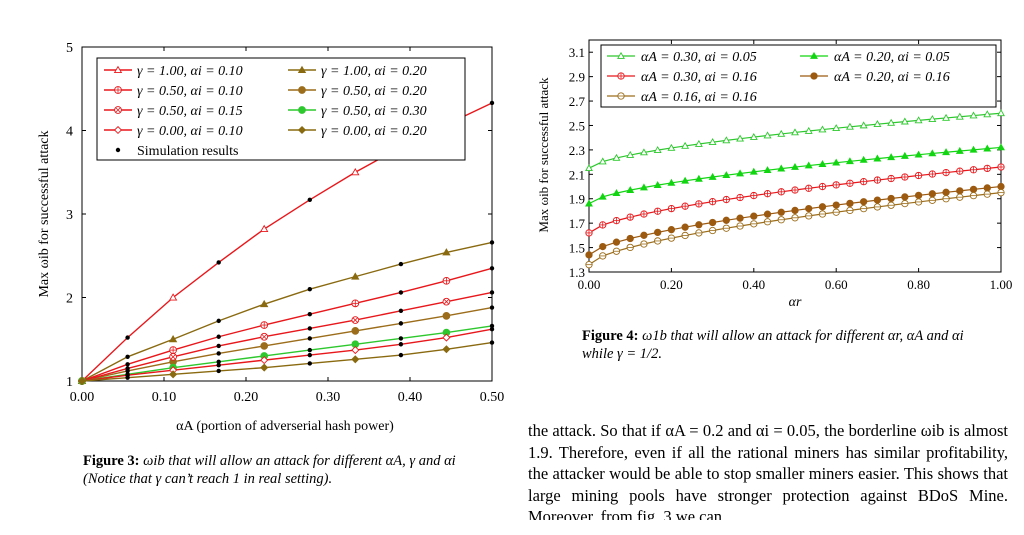 This screenshot has height=535, width=1024. What do you see at coordinates (246, 397) in the screenshot?
I see `fig3-x-tick-label: 0.20` at bounding box center [246, 397].